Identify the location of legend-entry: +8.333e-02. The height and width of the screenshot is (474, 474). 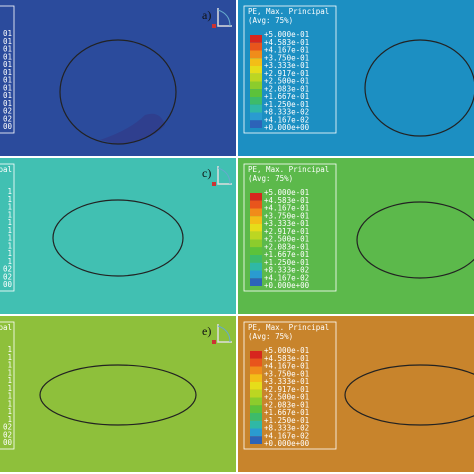
(286, 270).